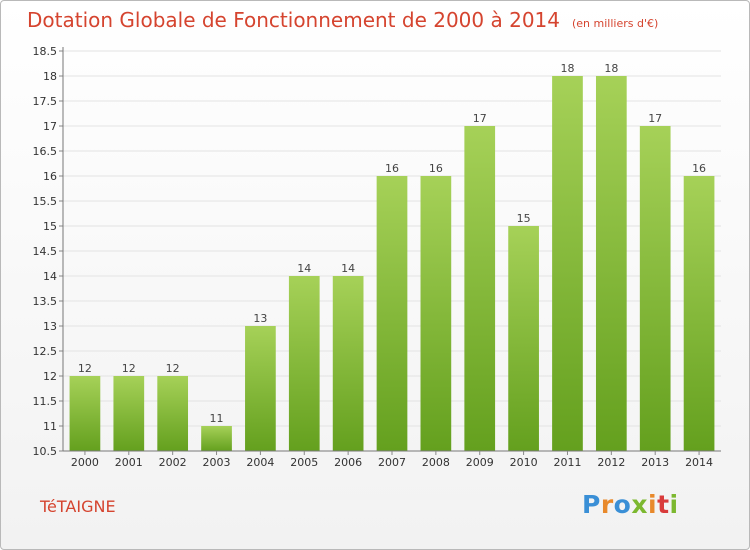  Describe the element at coordinates (348, 462) in the screenshot. I see `x-tick-label: 2006` at that location.